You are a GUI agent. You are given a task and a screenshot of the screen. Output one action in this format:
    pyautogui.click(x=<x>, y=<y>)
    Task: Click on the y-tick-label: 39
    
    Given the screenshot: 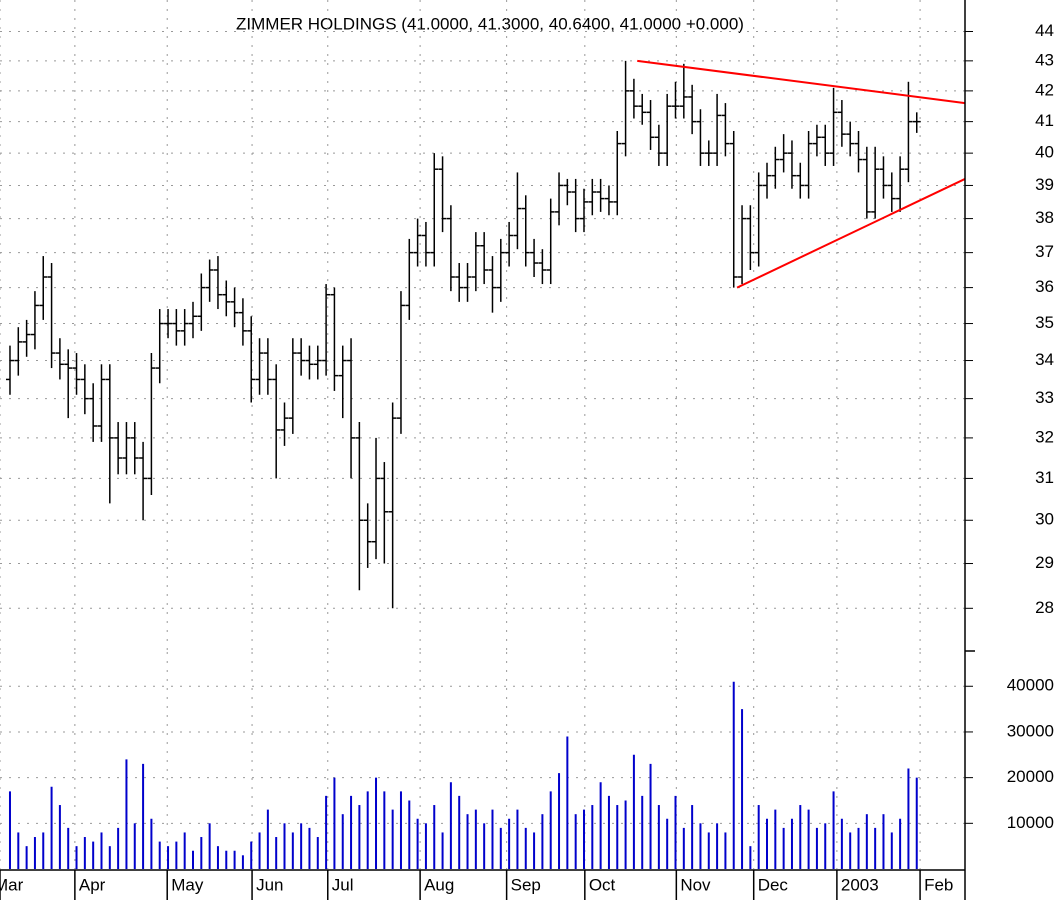 What is the action you would take?
    pyautogui.click(x=1044, y=184)
    